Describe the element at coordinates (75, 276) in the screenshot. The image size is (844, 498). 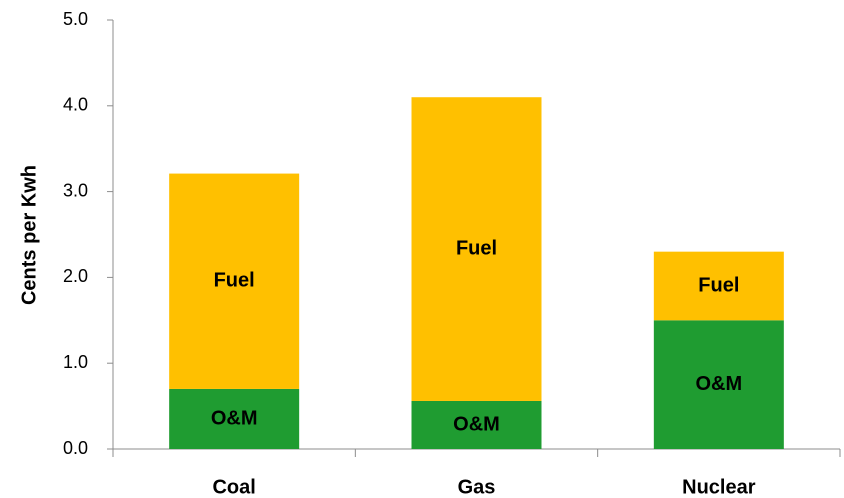
I see `y-tick-label: 2.0` at that location.